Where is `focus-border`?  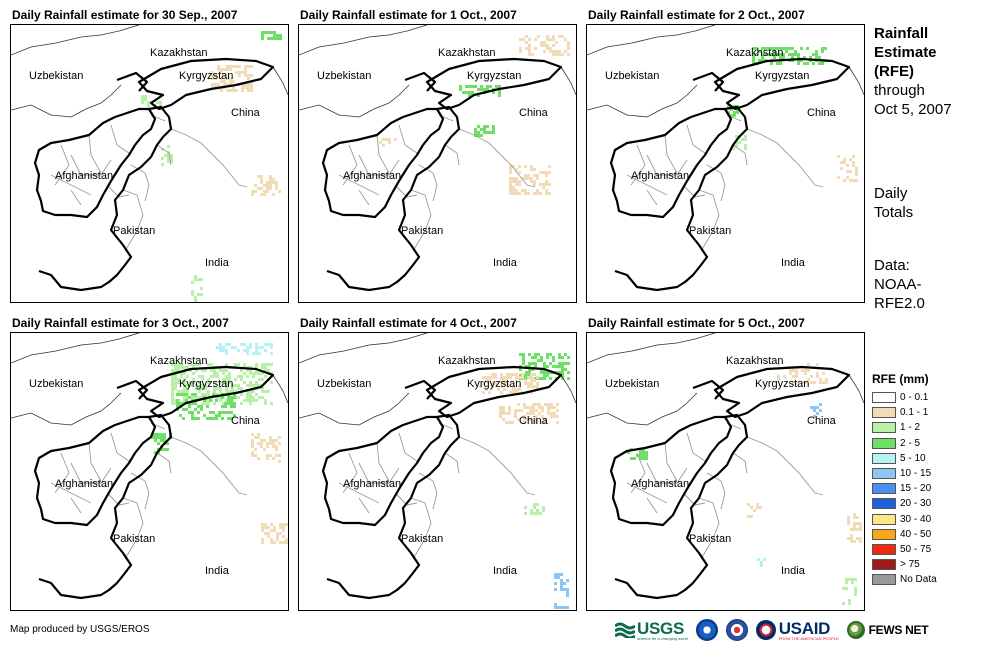
focus-border is located at coordinates (494, 392).